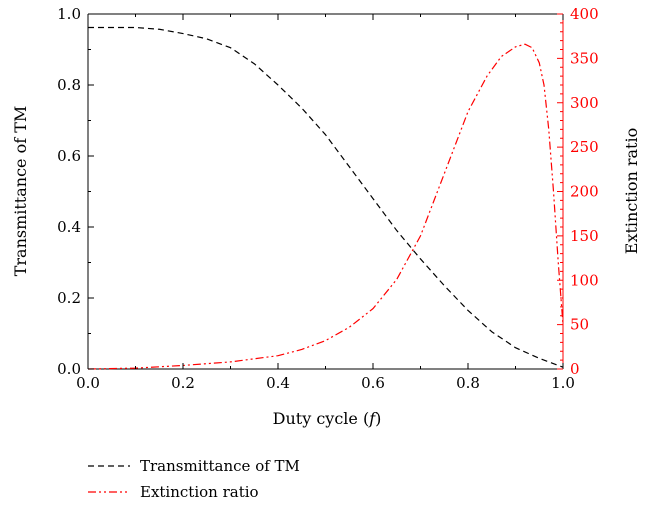 This screenshot has height=505, width=651. Describe the element at coordinates (563, 383) in the screenshot. I see `x-tick-label: 1.0` at that location.